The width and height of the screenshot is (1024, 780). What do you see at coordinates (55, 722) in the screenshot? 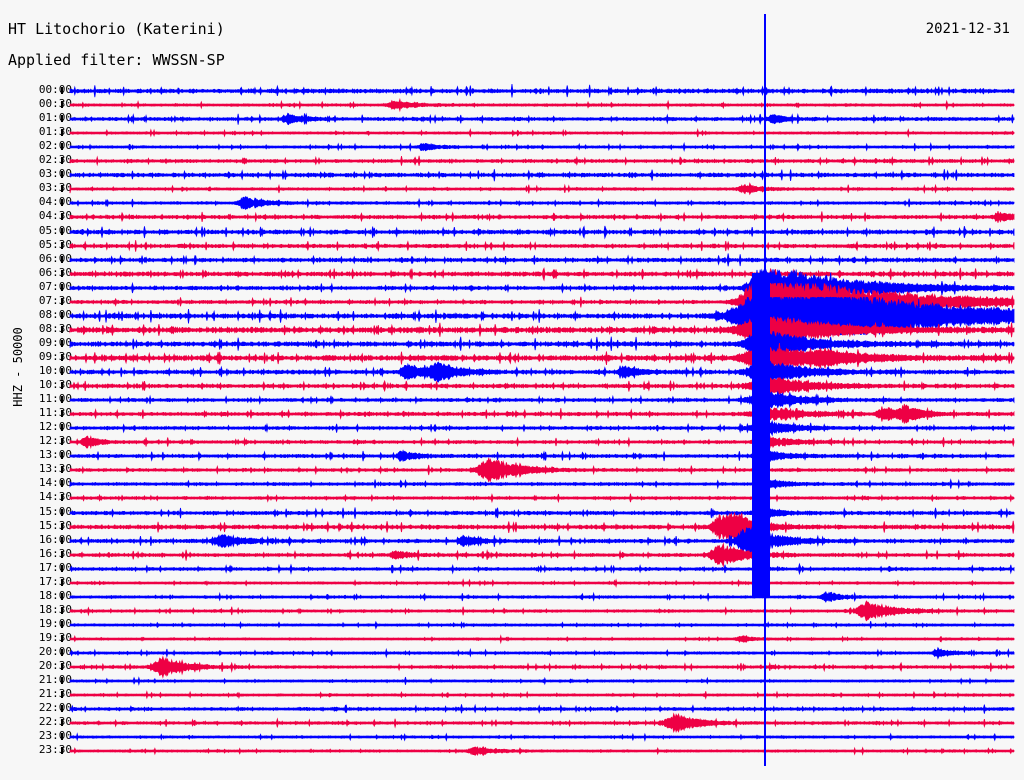
I see `time-label: 22:30` at bounding box center [55, 722].